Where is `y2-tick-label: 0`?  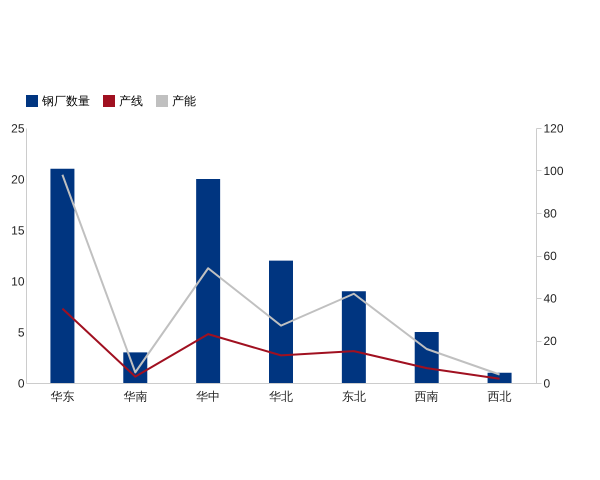 y2-tick-label: 0 is located at coordinates (547, 383).